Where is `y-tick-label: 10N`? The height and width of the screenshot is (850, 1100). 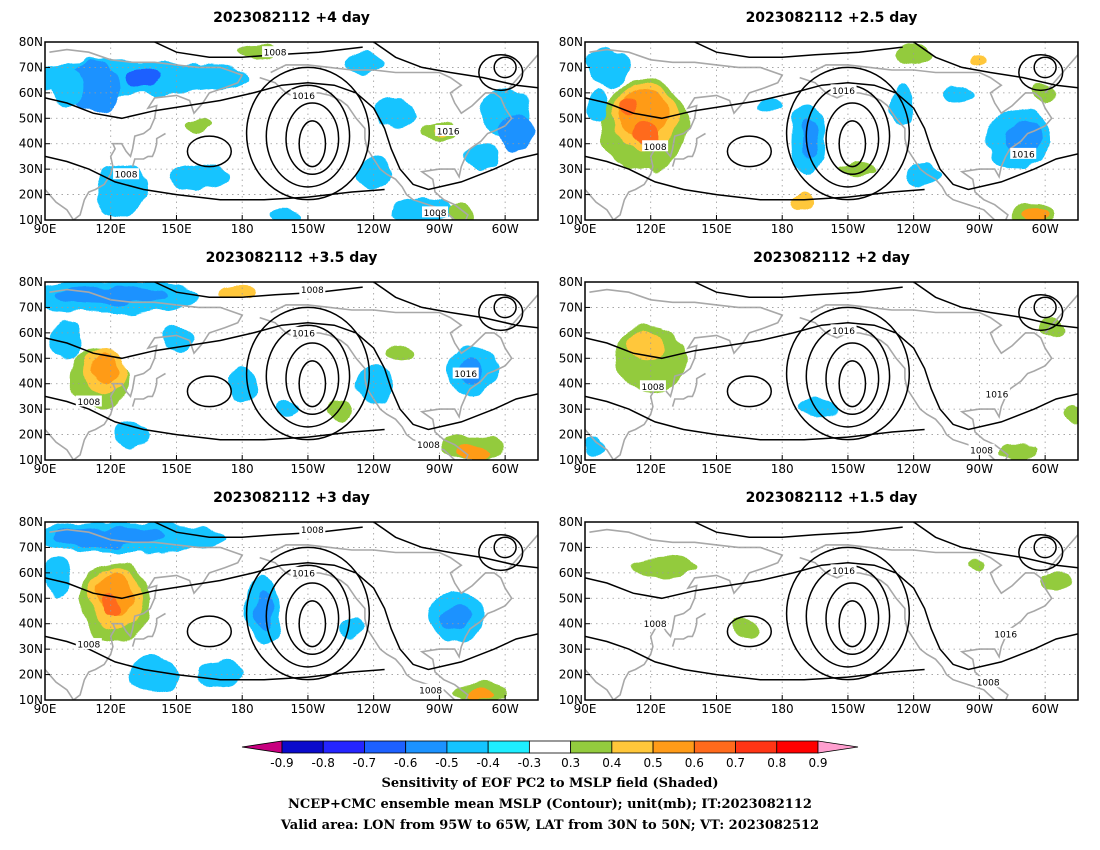
y-tick-label: 10N is located at coordinates (31, 700).